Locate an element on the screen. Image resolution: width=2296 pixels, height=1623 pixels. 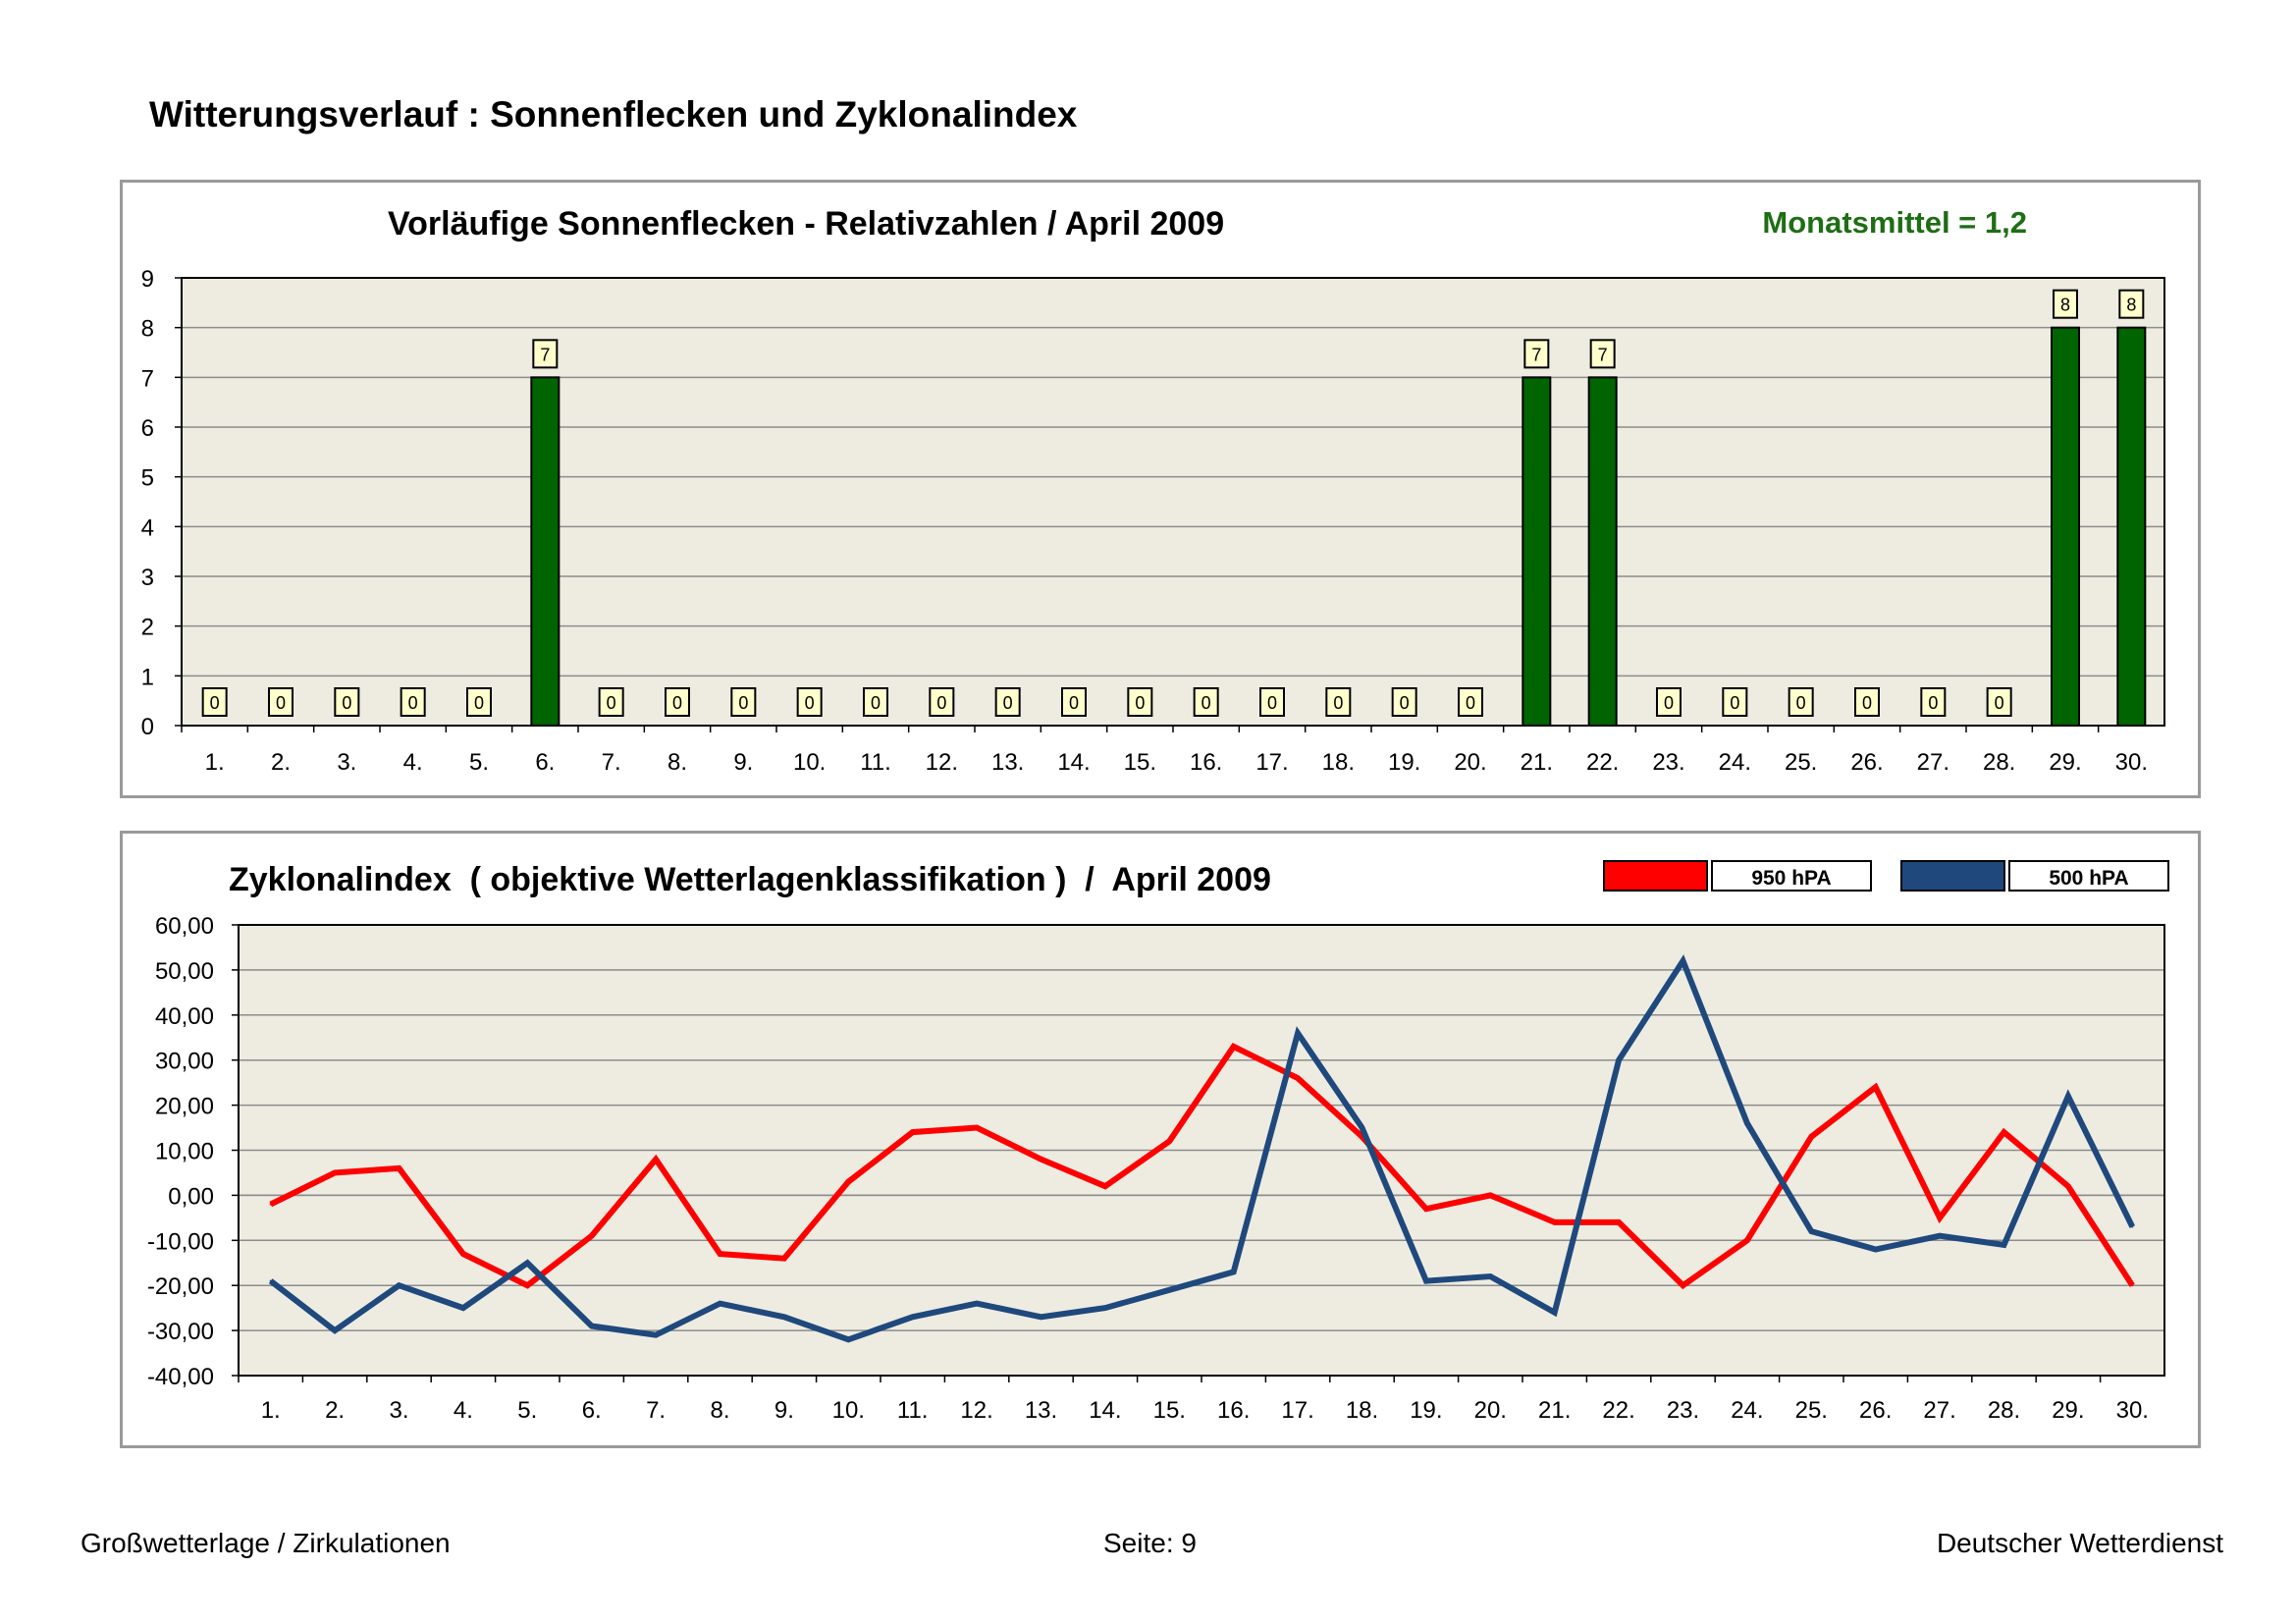
y-tick-label: 30,00 is located at coordinates (184, 1062).